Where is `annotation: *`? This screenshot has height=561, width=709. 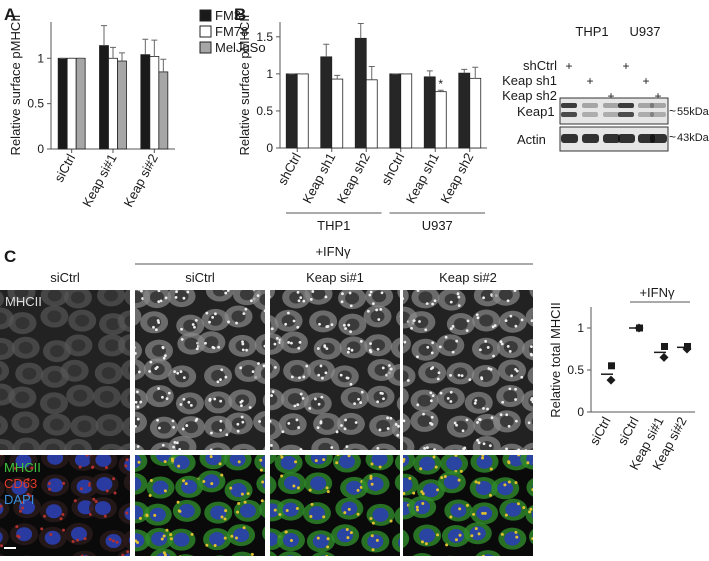 annotation: * is located at coordinates (440, 84).